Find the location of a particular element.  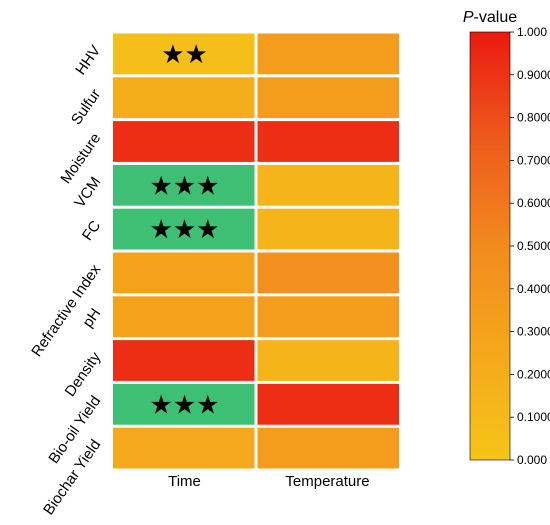

cell-refractive-index-time is located at coordinates (184, 273).